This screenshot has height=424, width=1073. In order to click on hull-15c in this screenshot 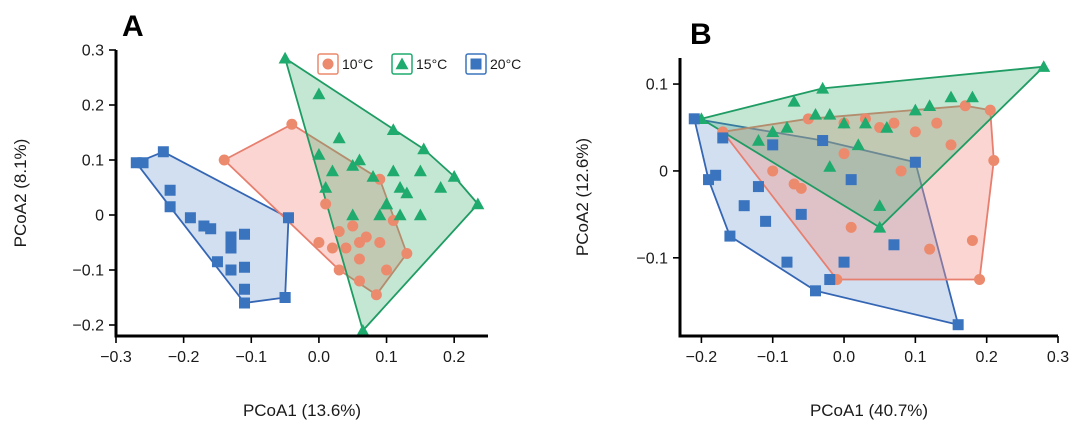, I will do `click(381, 194)`.